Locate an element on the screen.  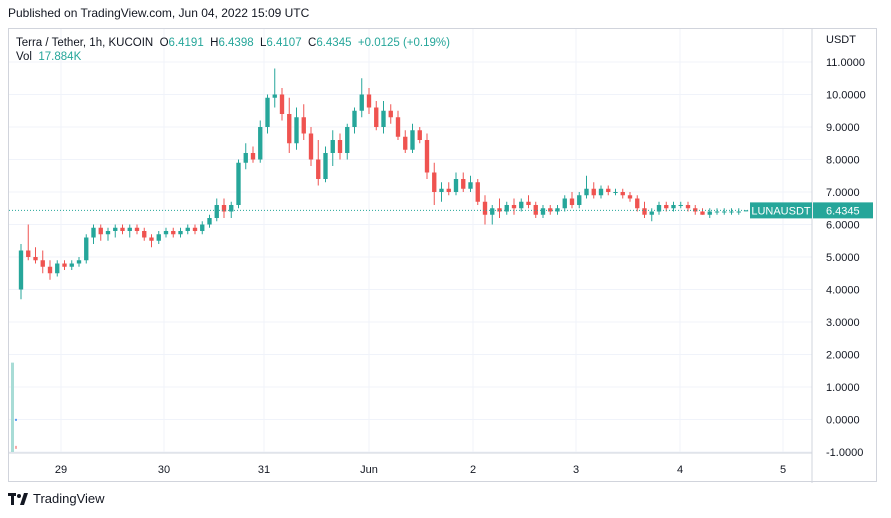
symbol-tag-label: LUNAUSDT is located at coordinates (781, 211).